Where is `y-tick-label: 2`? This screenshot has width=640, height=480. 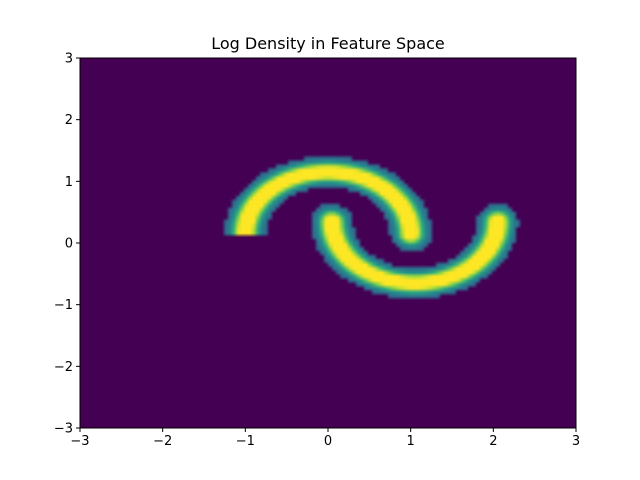 y-tick-label: 2 is located at coordinates (69, 120).